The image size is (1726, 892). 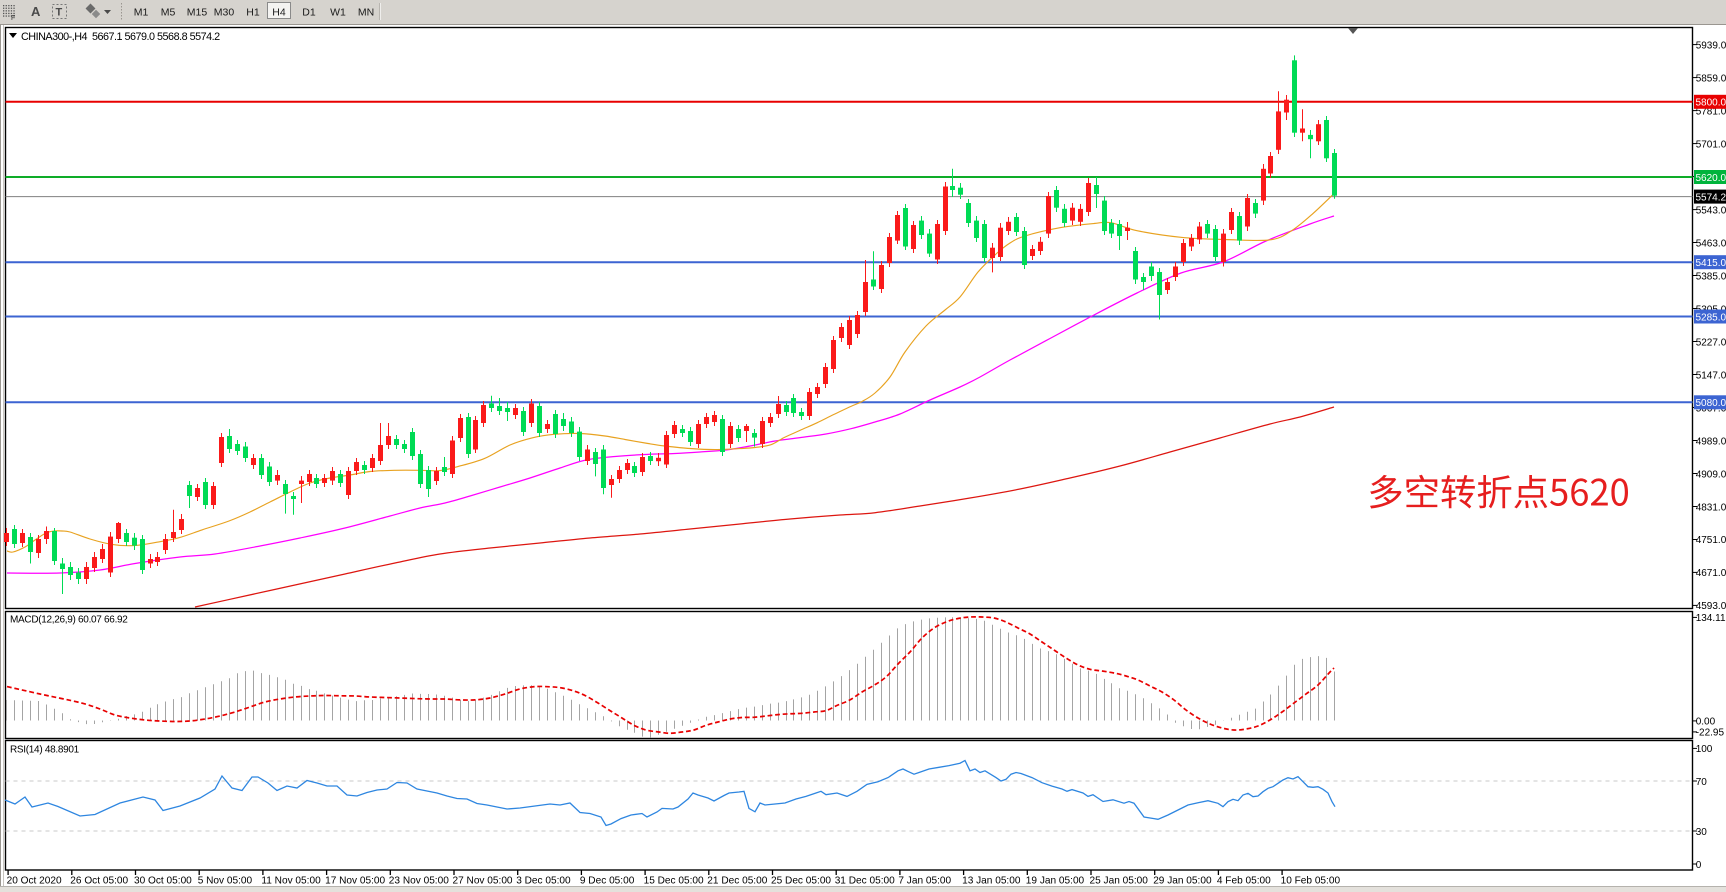 What do you see at coordinates (225, 881) in the screenshot?
I see `svg-text: 5 Nov 05:00` at bounding box center [225, 881].